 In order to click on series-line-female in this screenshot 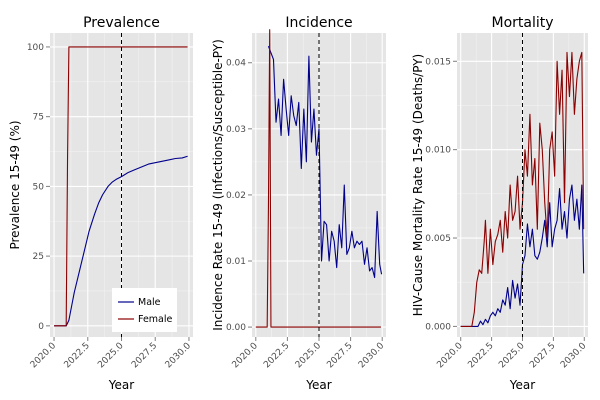, I will do `click(522, 189)`.